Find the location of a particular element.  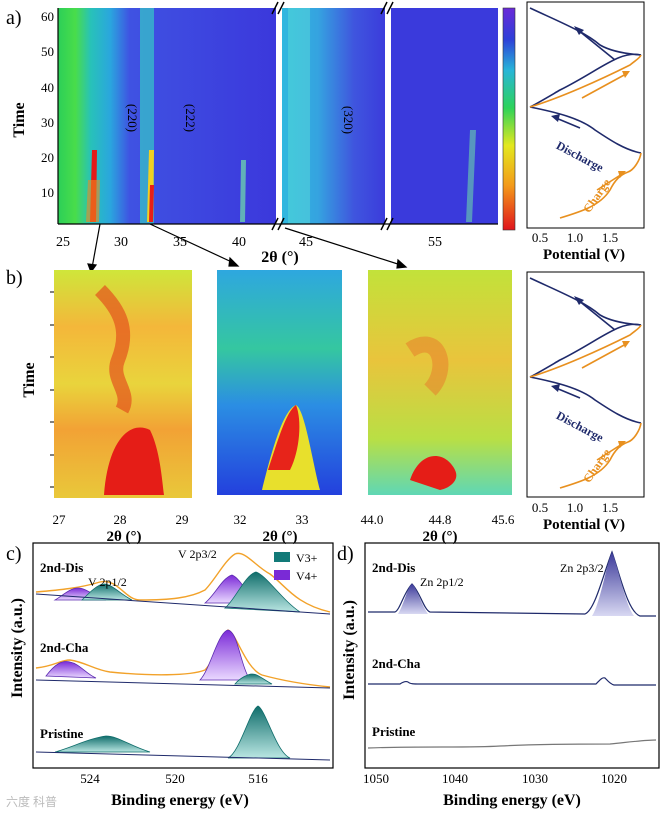

panel-c-2nd-dis is located at coordinates (183, 583).